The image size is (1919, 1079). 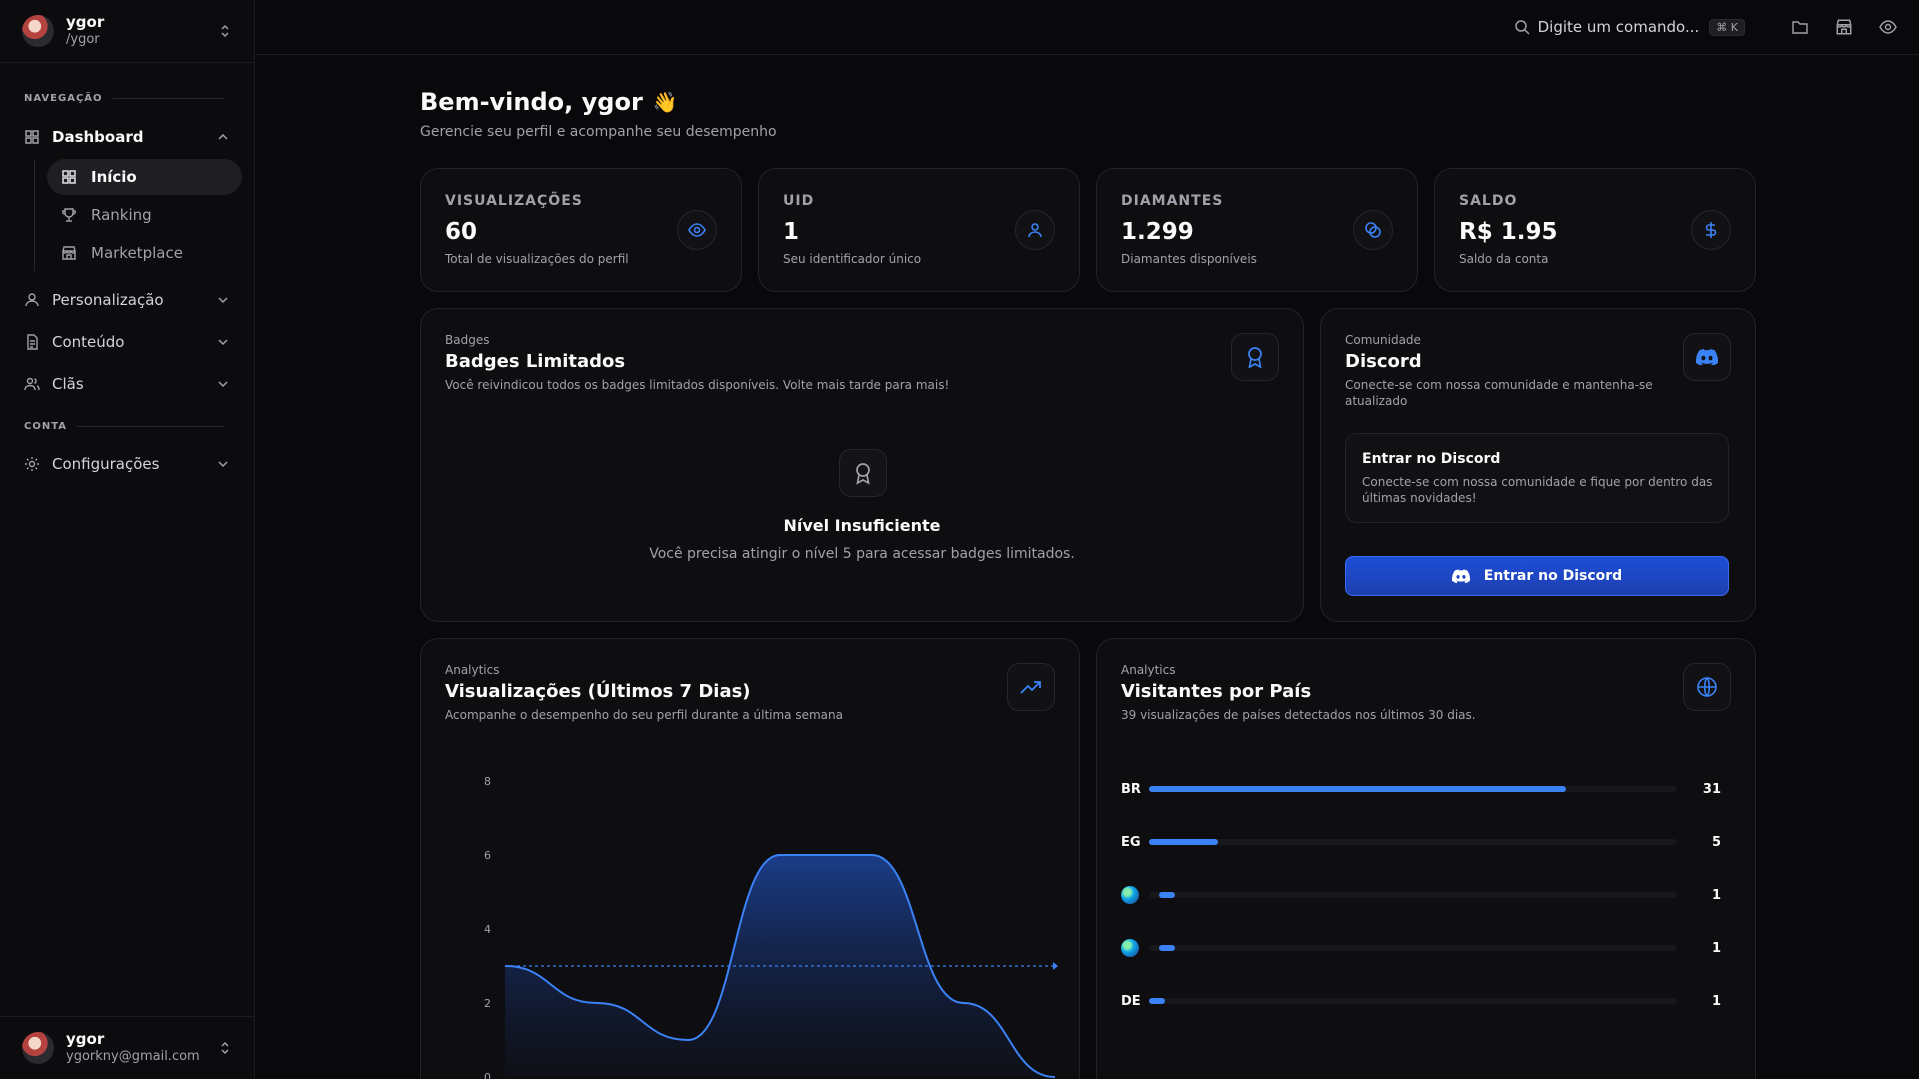 I want to click on y-tick-label: 2, so click(x=487, y=1003).